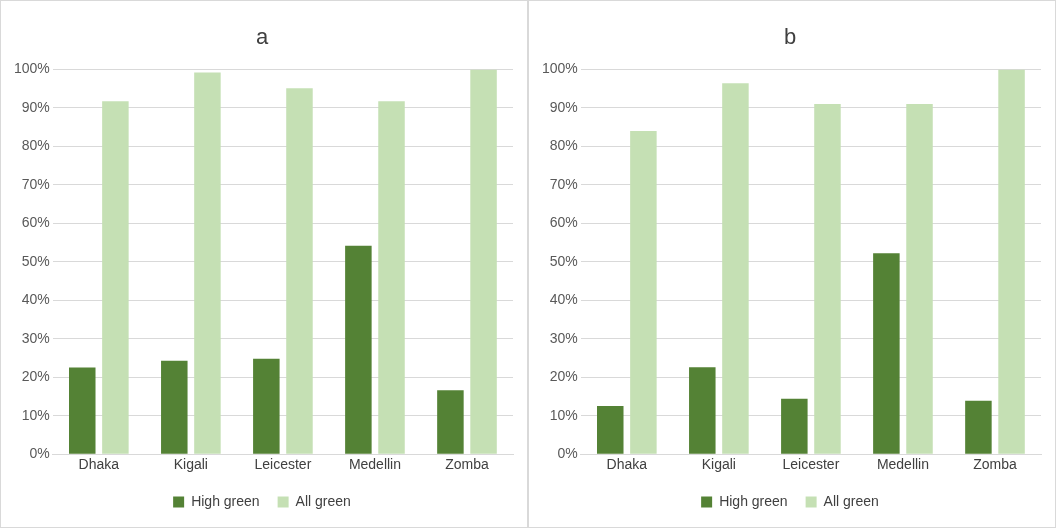 This screenshot has height=530, width=1056. What do you see at coordinates (790, 37) in the screenshot?
I see `chart-title: b` at bounding box center [790, 37].